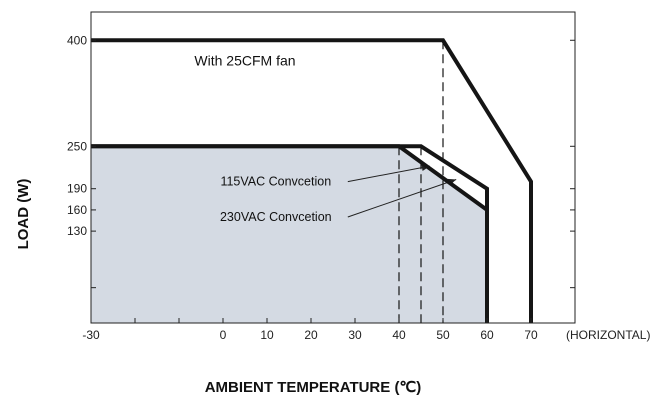 The width and height of the screenshot is (665, 401). I want to click on x-tick-label: 50, so click(443, 335).